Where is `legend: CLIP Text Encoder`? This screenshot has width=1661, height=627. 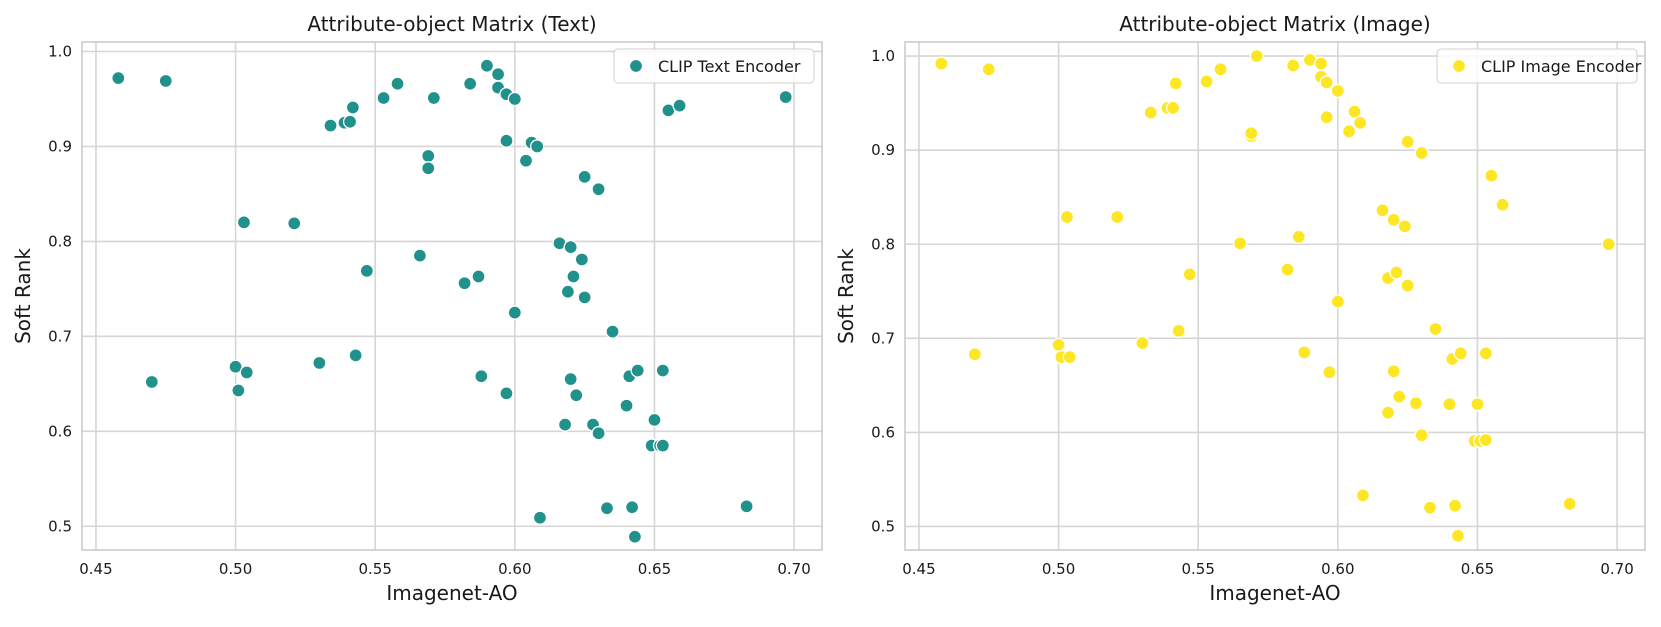 legend: CLIP Text Encoder is located at coordinates (714, 66).